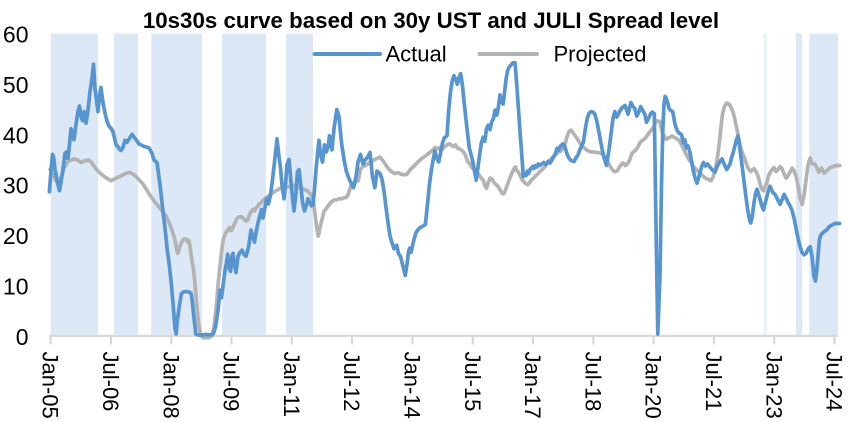  I want to click on svg-text: Jul-24, so click(834, 382).